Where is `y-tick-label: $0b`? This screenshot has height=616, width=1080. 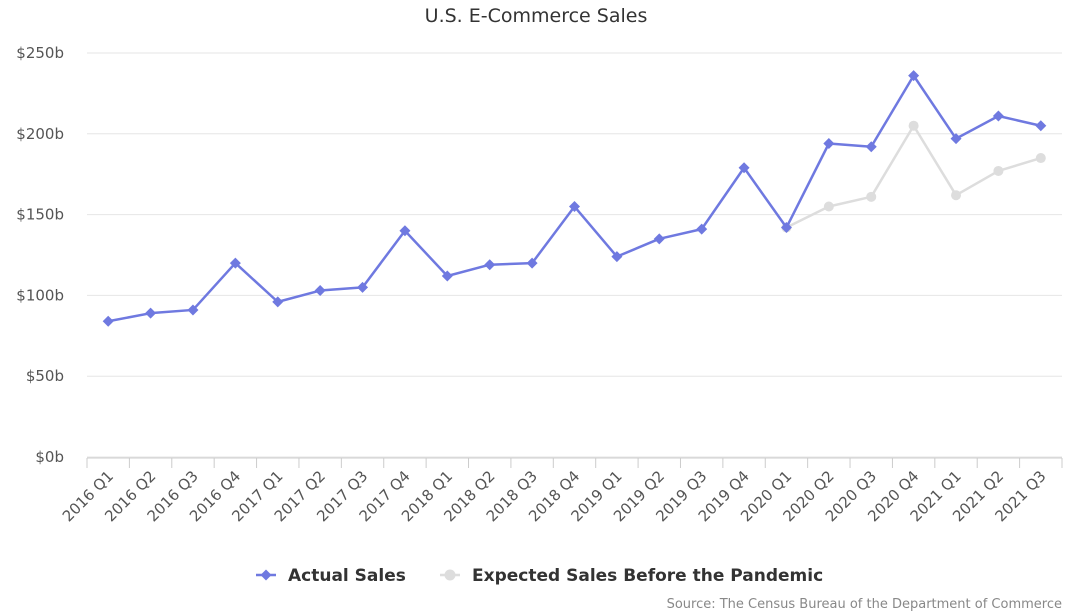
y-tick-label: $0b is located at coordinates (49, 457).